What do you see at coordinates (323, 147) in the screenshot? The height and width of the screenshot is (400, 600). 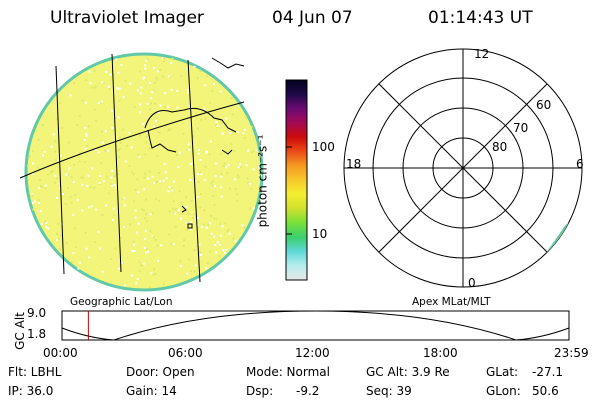 I see `colorbar-tick-100: 100` at bounding box center [323, 147].